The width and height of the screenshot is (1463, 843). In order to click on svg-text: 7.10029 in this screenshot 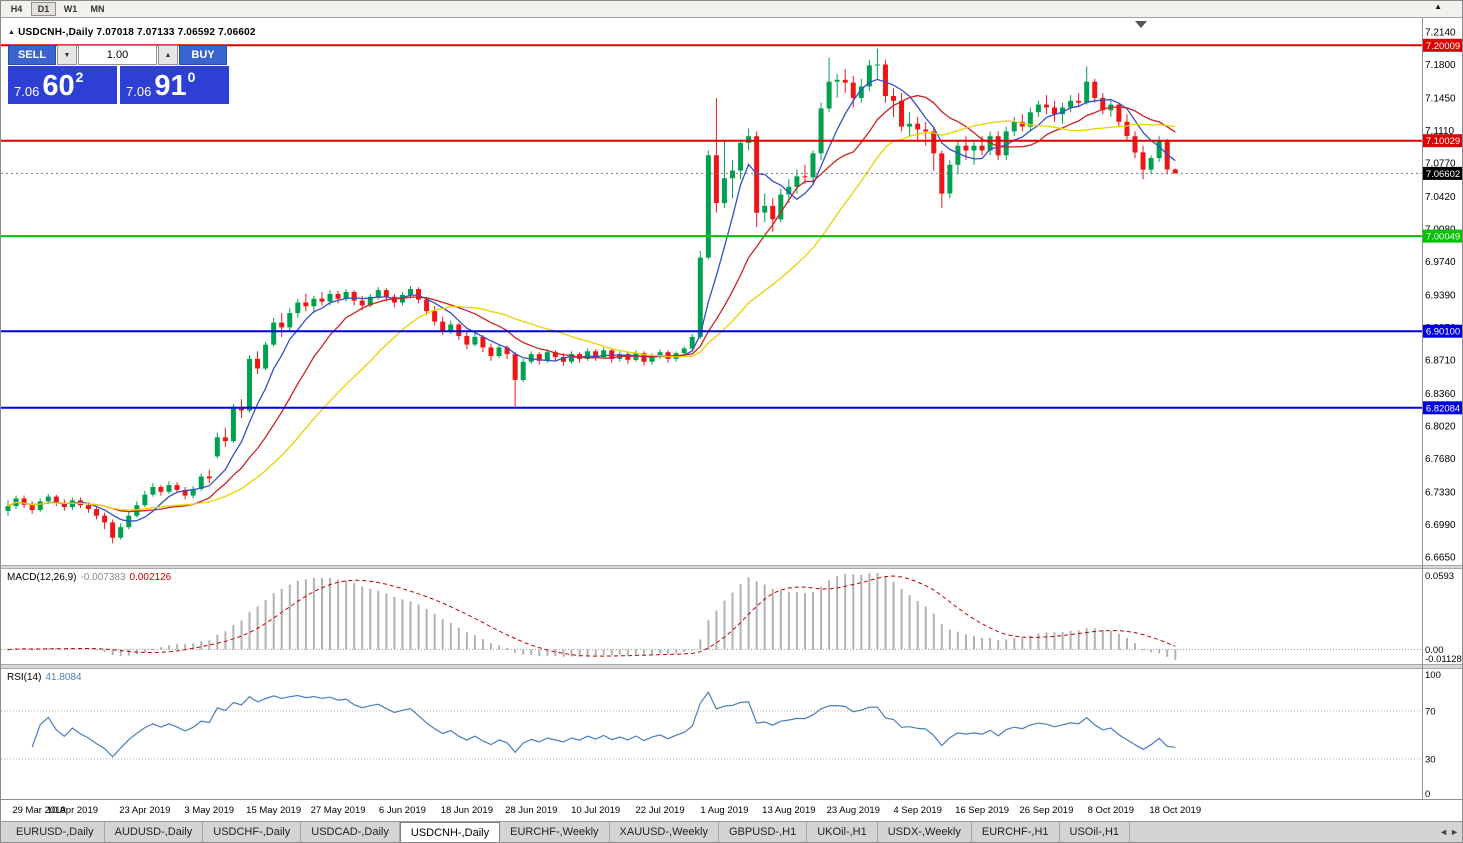, I will do `click(1443, 141)`.